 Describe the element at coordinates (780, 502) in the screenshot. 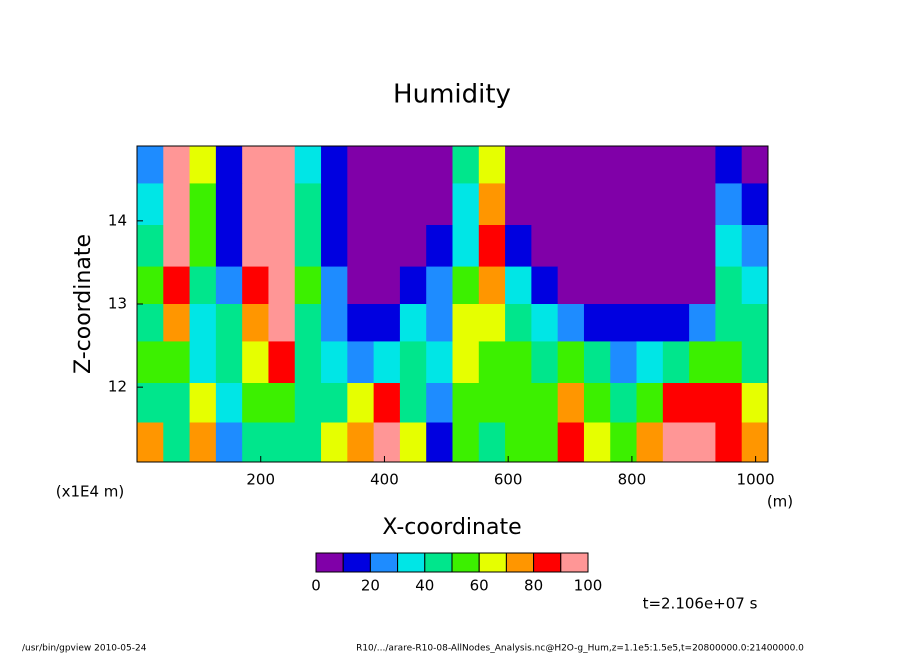

I see `x-unit: (m)` at that location.